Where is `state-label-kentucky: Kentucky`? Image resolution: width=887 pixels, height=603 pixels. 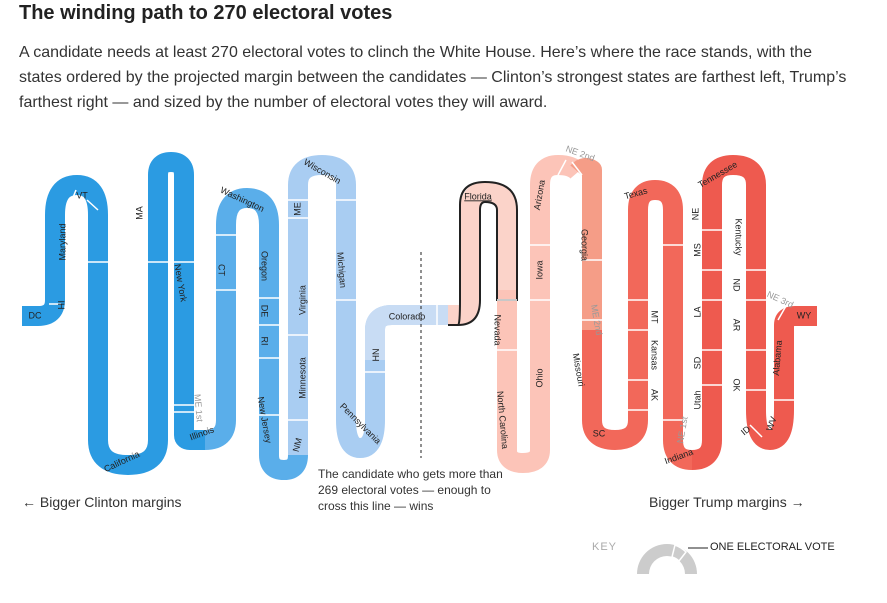
state-label-kentucky: Kentucky is located at coordinates (739, 237).